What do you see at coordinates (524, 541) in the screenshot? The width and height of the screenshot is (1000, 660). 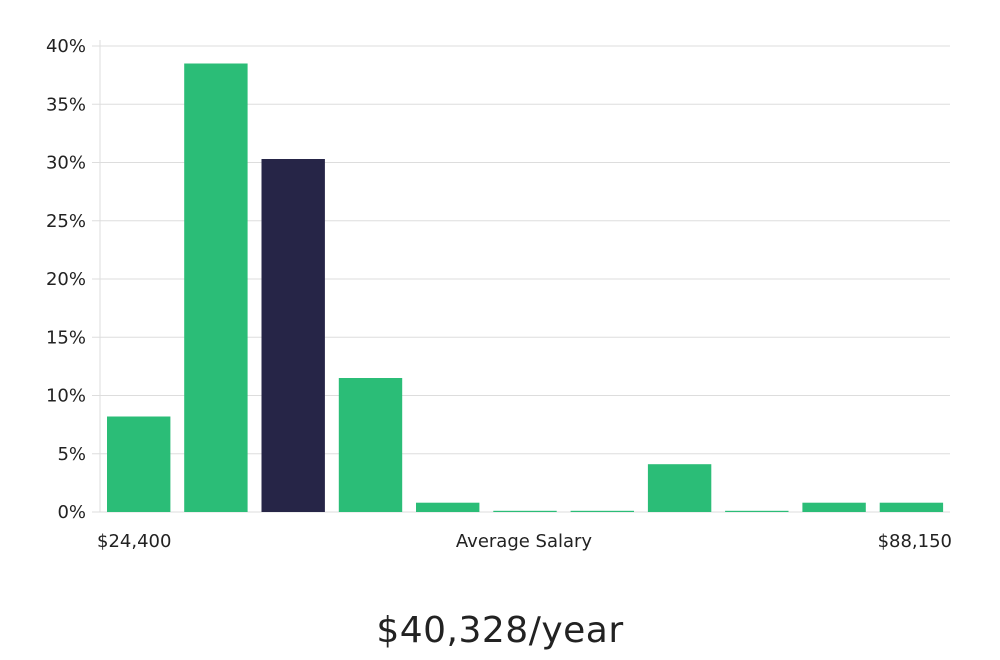 I see `x-axis-title: Average Salary` at bounding box center [524, 541].